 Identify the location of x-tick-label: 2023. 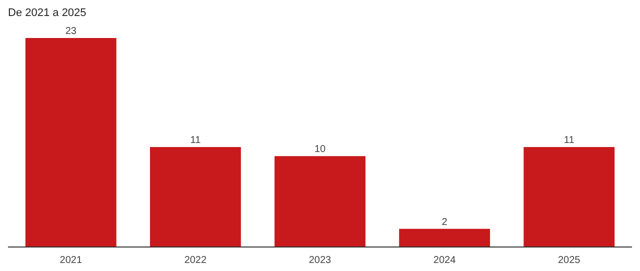
(320, 260).